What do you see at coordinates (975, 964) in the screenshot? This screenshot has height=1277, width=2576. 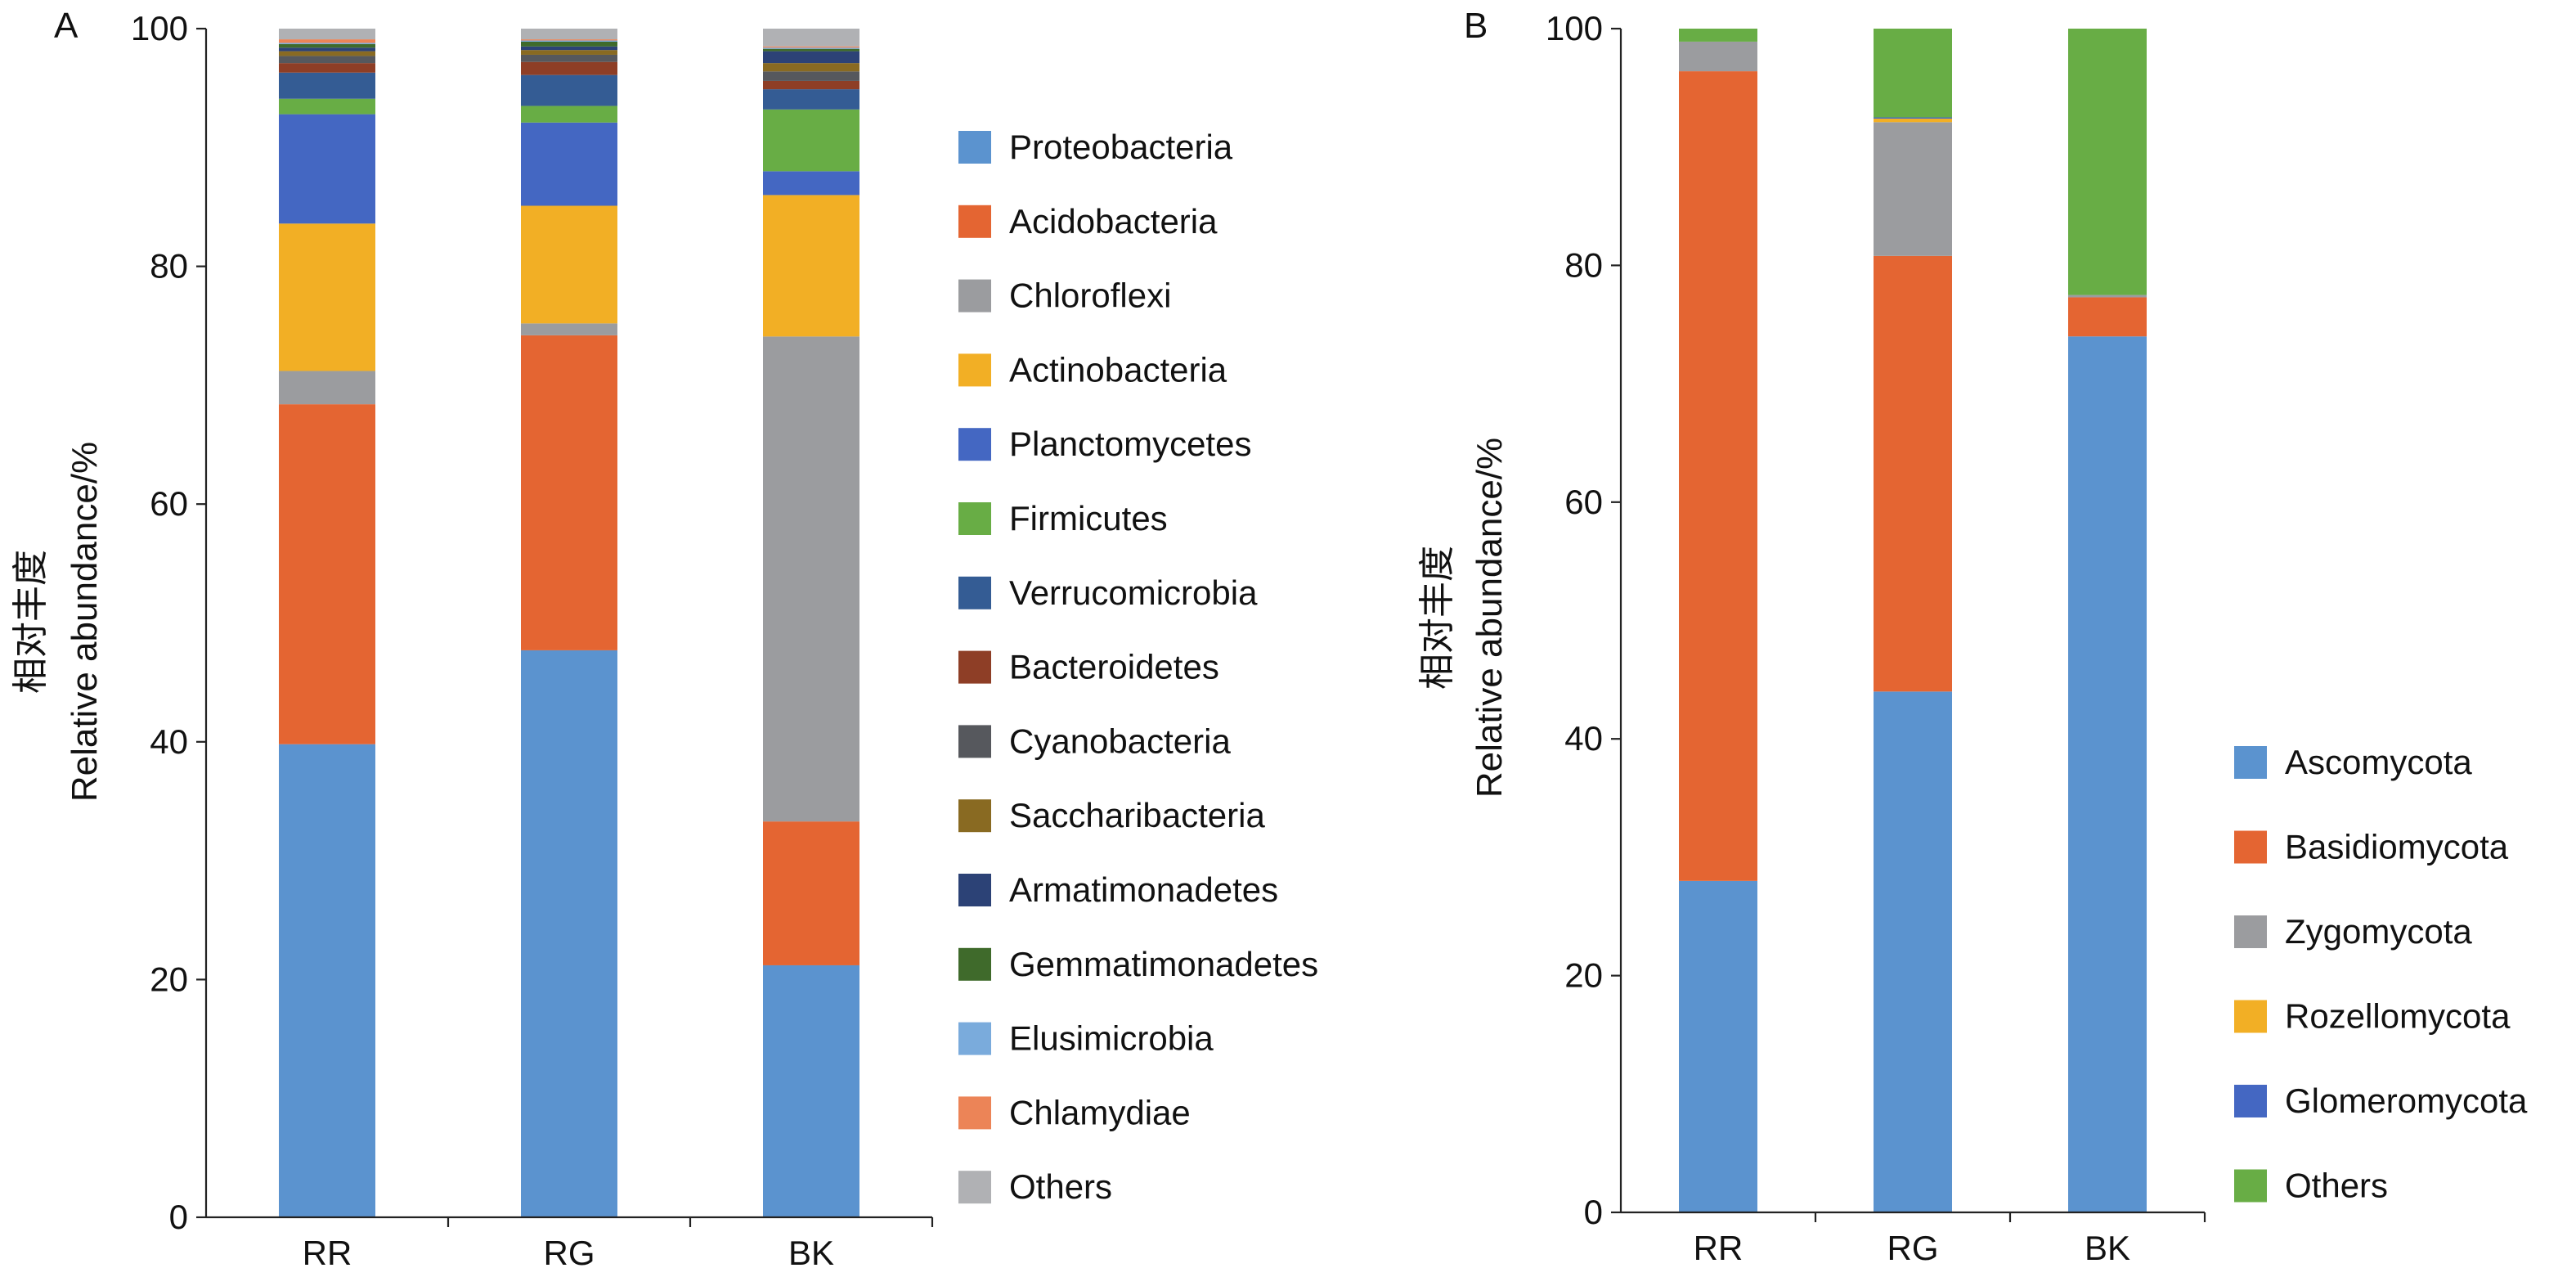 I see `panel-a-legend-swatch-gemmatimonadetes` at bounding box center [975, 964].